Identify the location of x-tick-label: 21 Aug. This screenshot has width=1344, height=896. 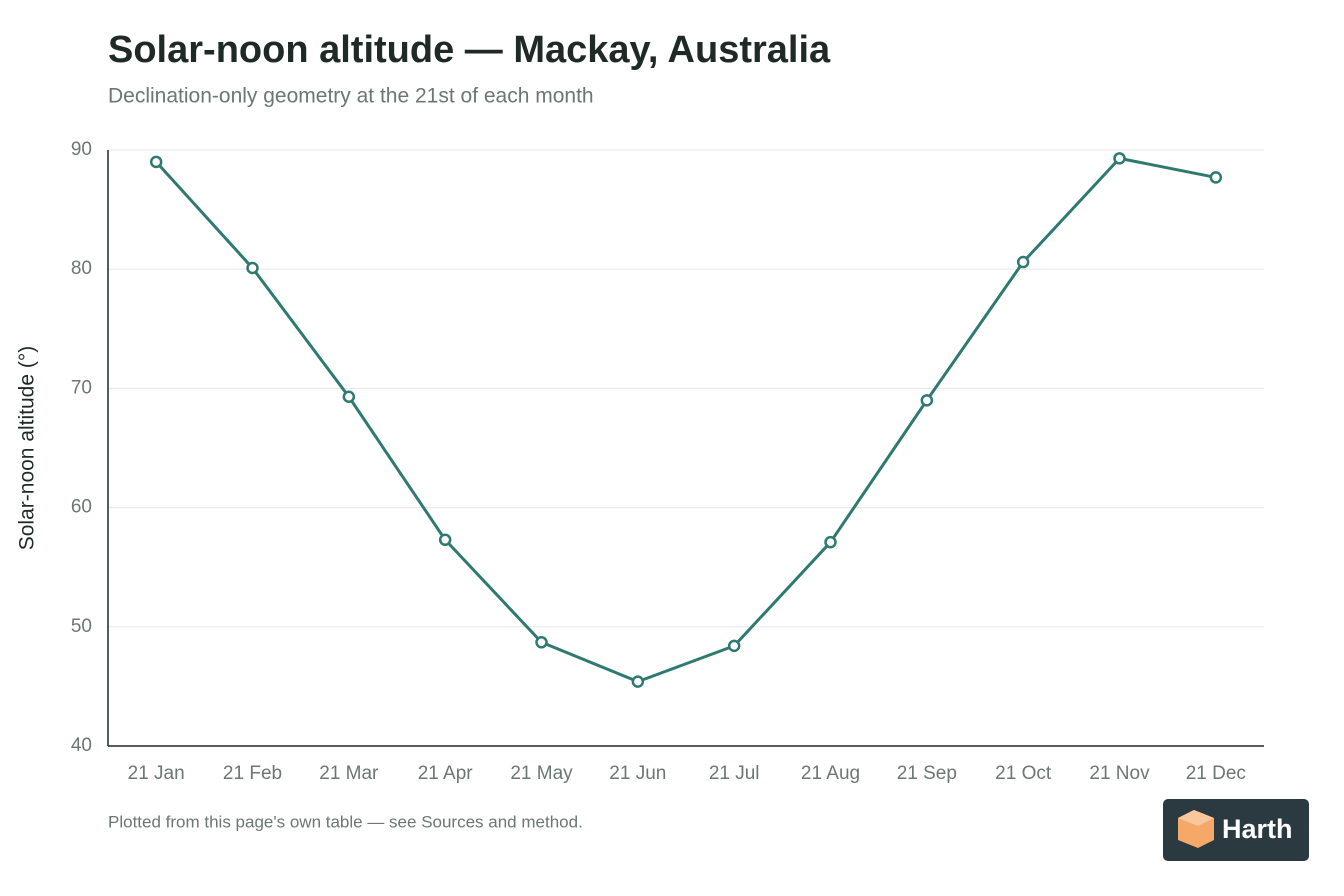
(830, 773).